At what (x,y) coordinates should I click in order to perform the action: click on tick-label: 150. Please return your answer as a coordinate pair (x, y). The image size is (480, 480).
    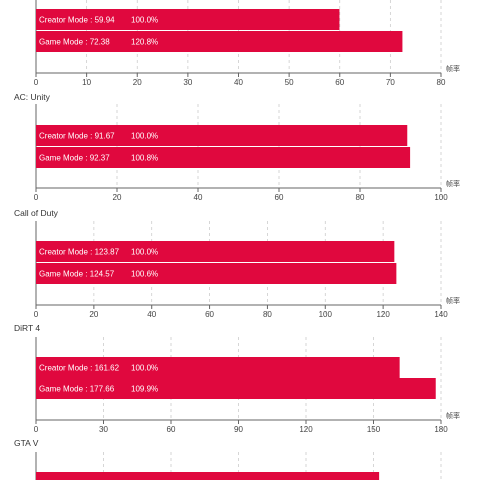
    Looking at the image, I should click on (374, 429).